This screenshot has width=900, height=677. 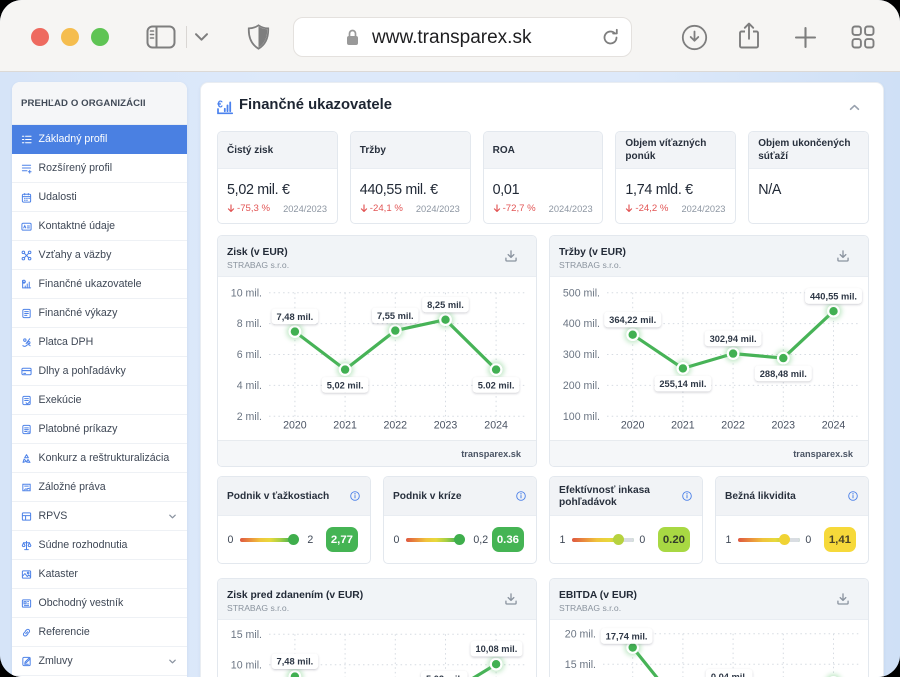 I want to click on svg-text: 8 mil., so click(x=249, y=324).